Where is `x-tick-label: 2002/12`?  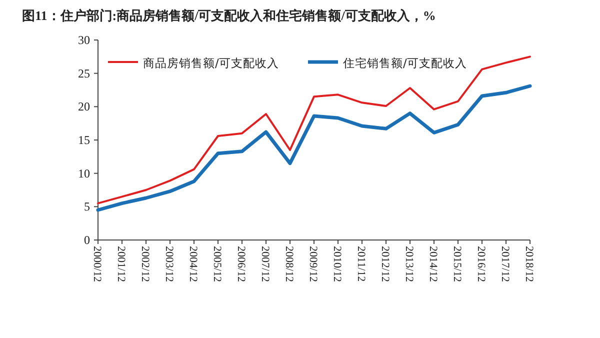
x-tick-label: 2002/12 is located at coordinates (145, 264).